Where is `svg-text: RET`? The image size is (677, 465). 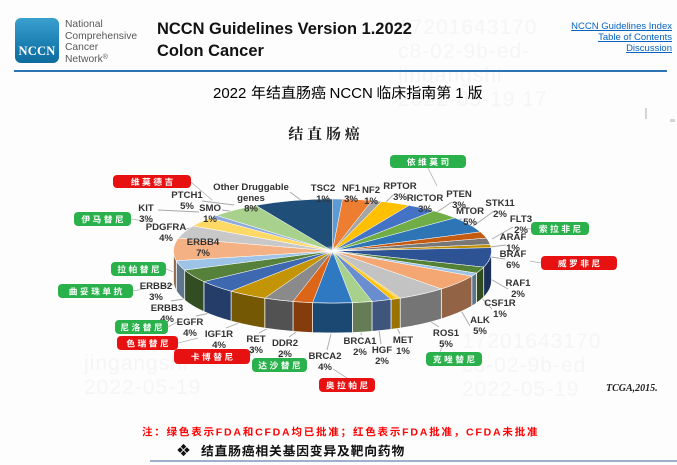 svg-text: RET is located at coordinates (255, 339).